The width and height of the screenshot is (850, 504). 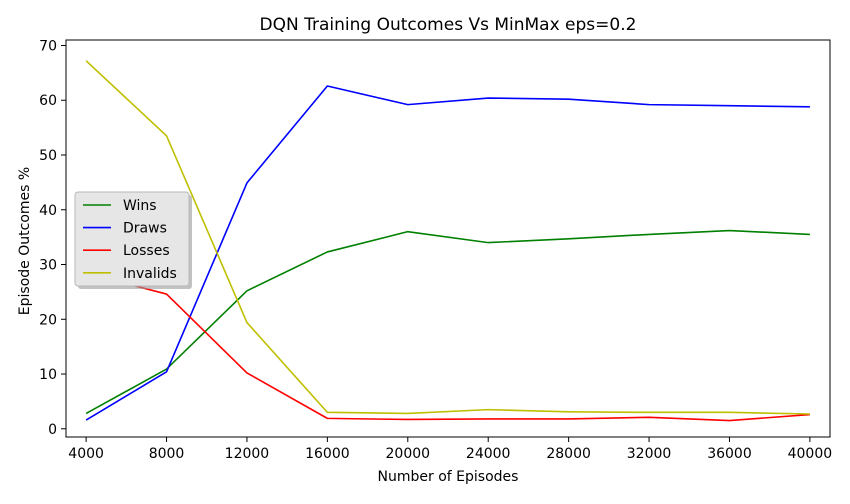 I want to click on y-tick-label: 20, so click(x=48, y=320).